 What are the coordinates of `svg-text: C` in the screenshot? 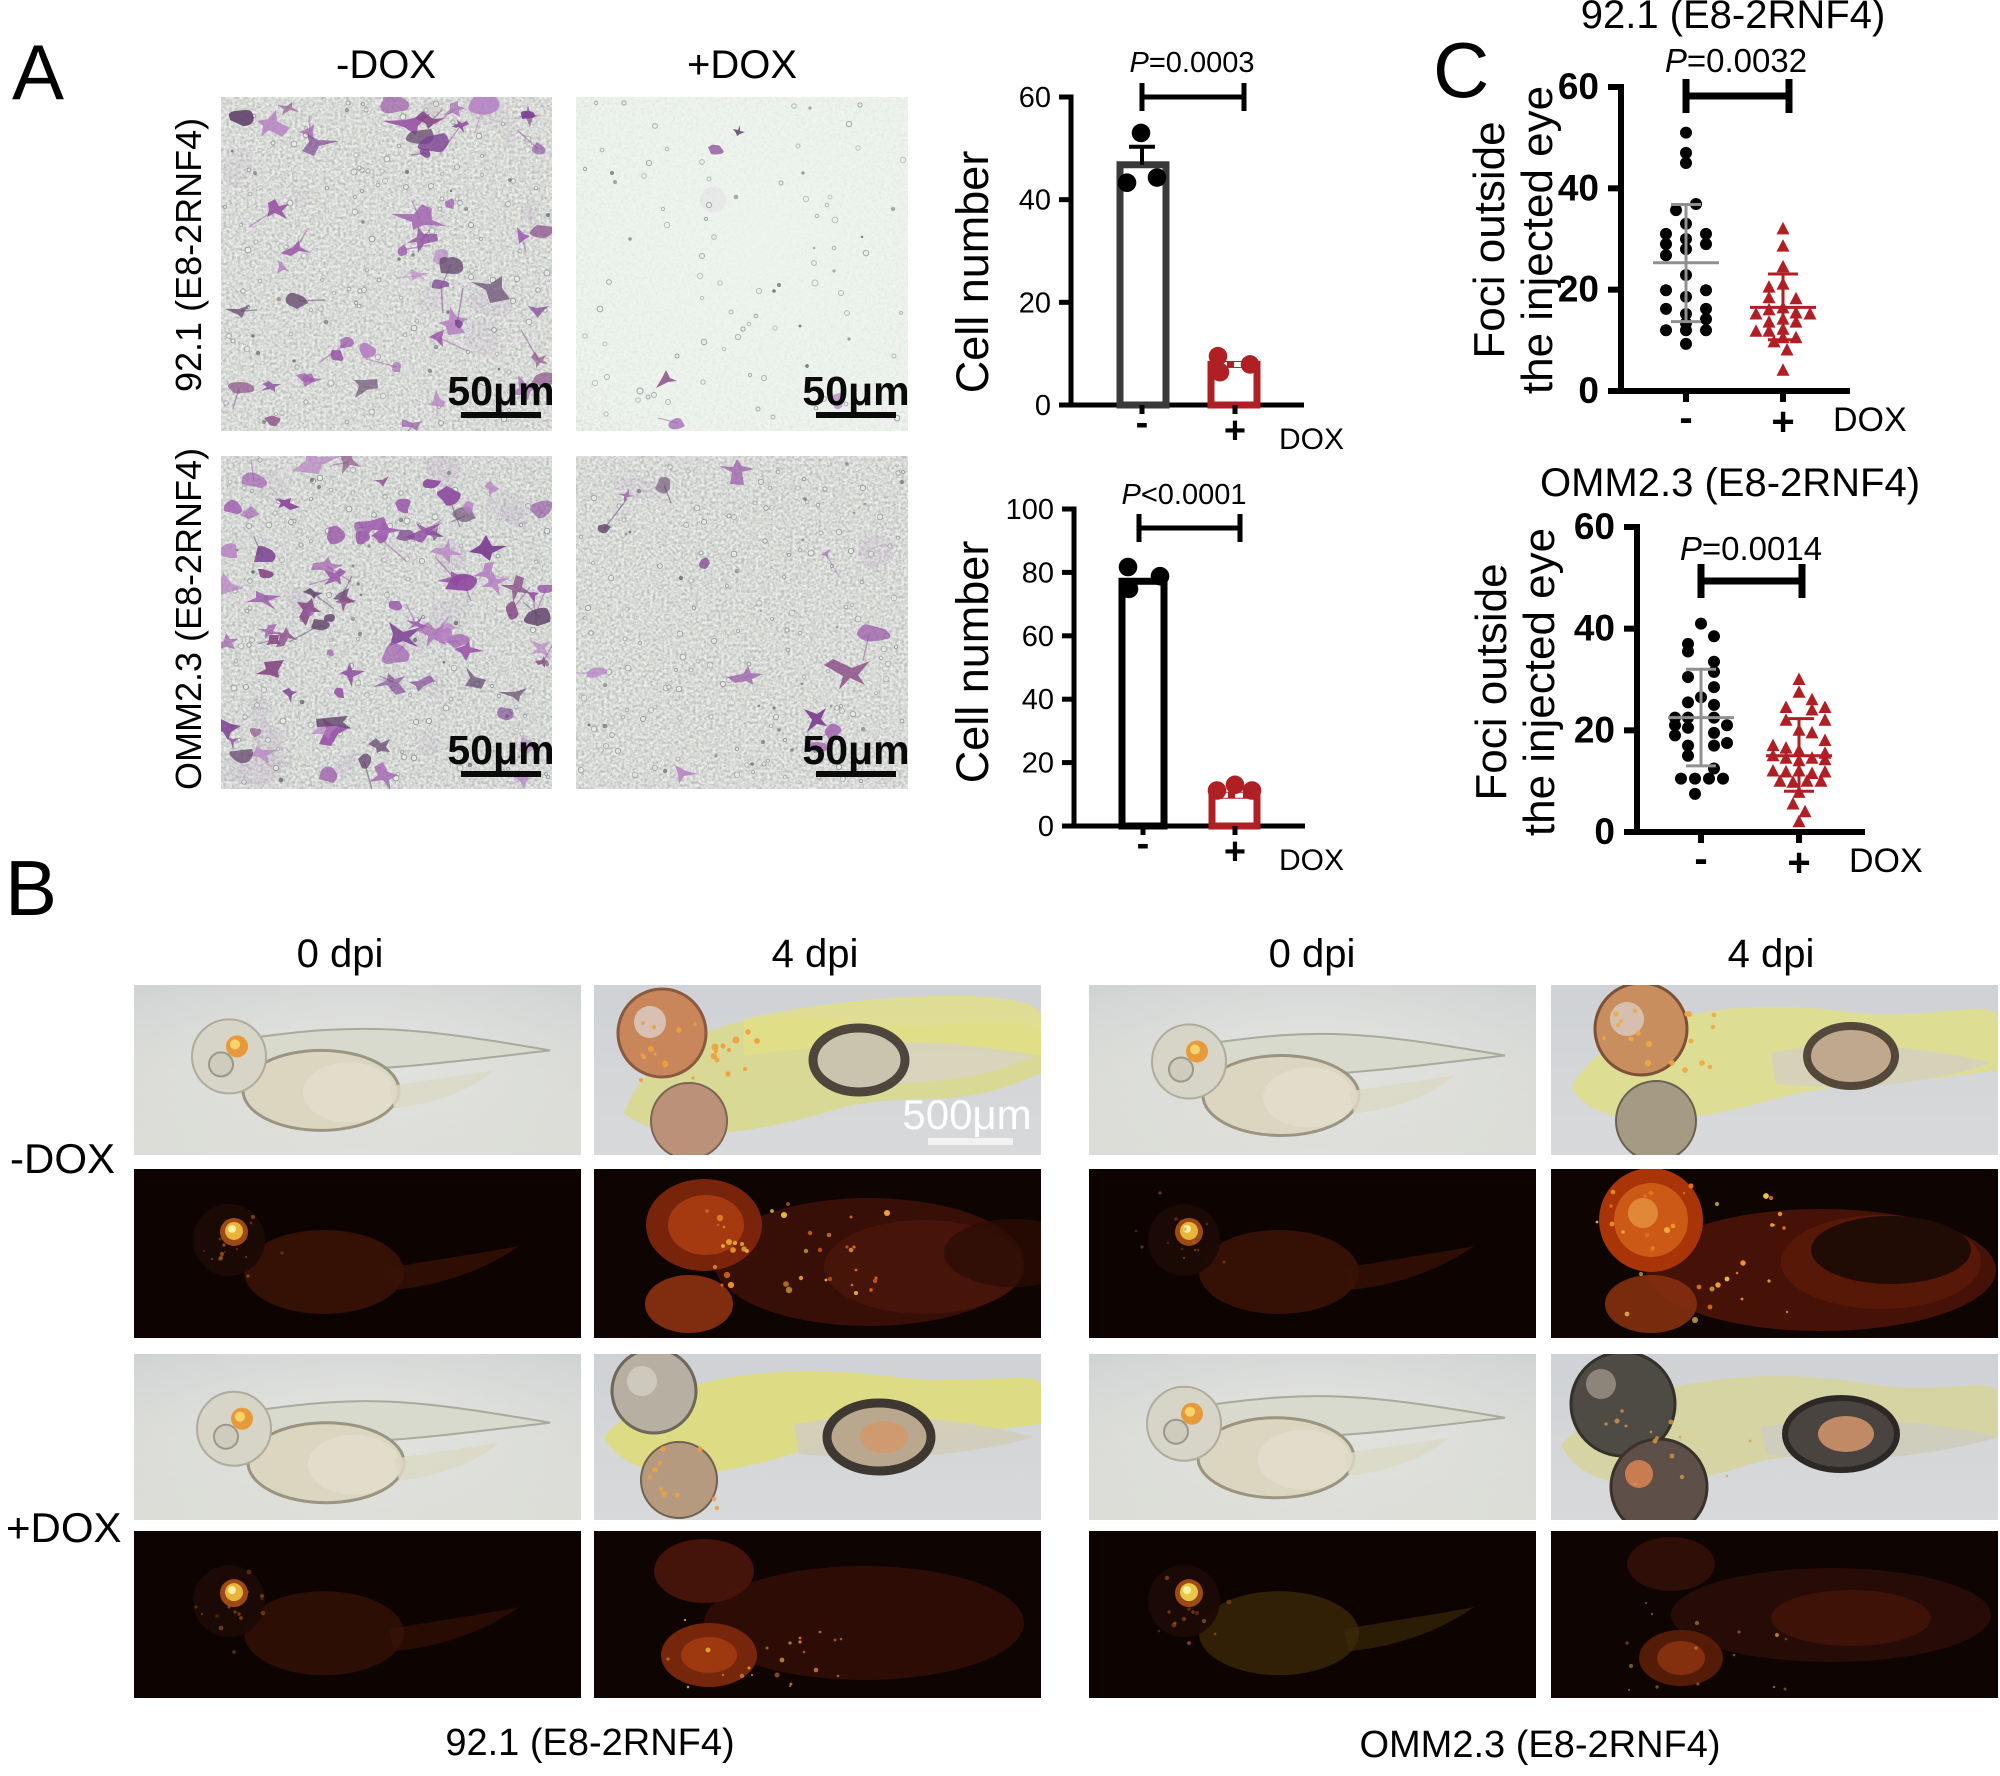 It's located at (1461, 70).